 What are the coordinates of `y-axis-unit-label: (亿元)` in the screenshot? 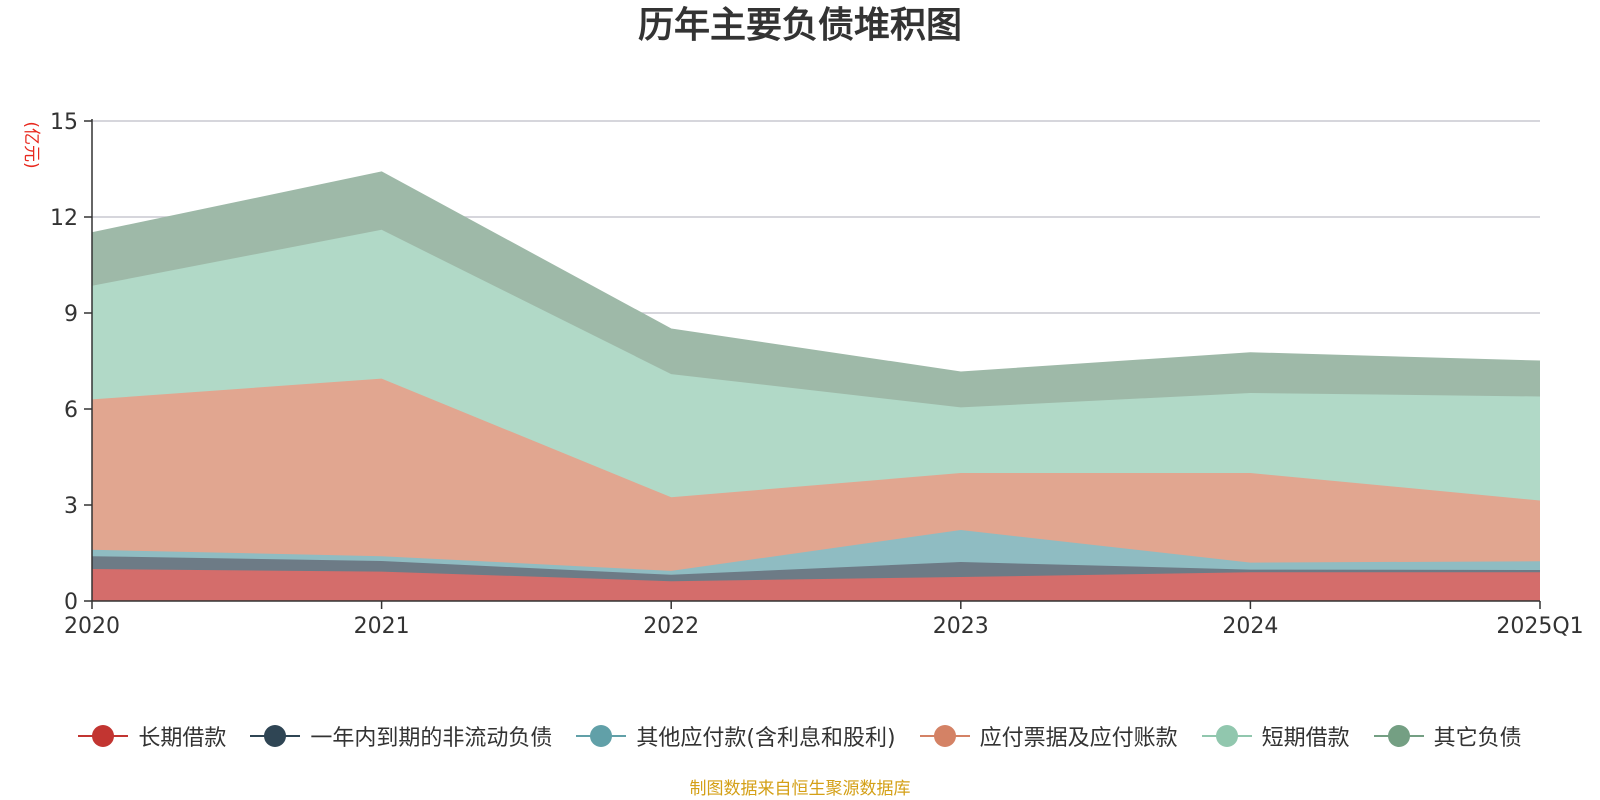 It's located at (31, 144).